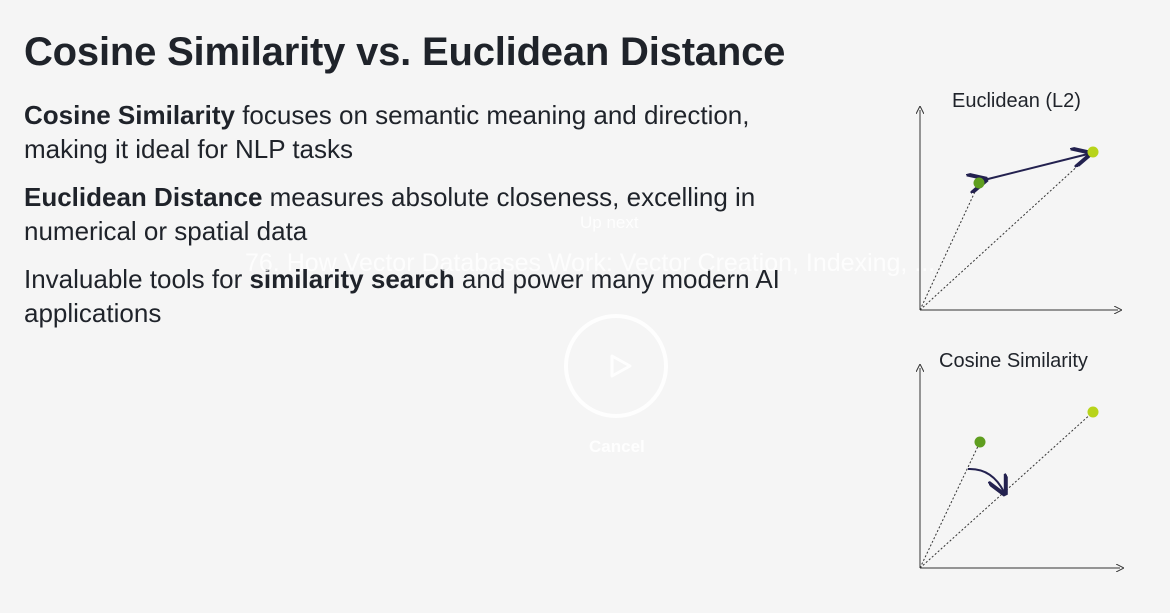  What do you see at coordinates (617, 446) in the screenshot?
I see `cancel-button: Cancel` at bounding box center [617, 446].